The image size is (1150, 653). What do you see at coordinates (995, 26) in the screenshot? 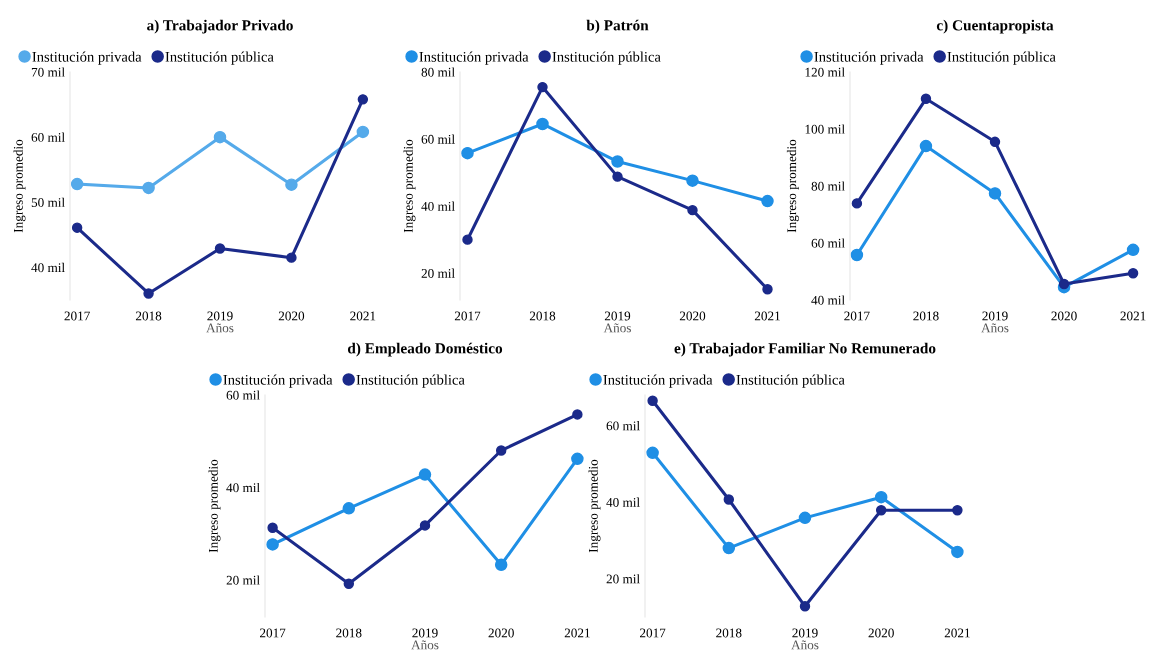
I see `chart-title: c) Cuentapropista` at bounding box center [995, 26].